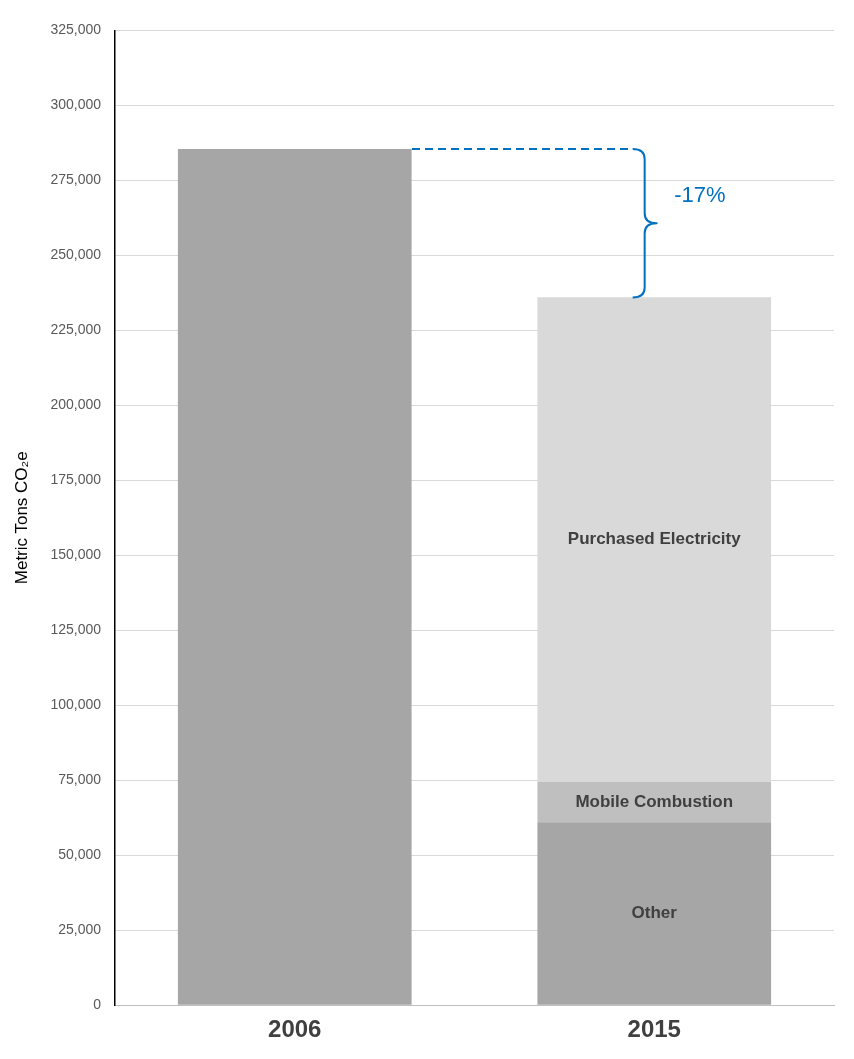 Image resolution: width=854 pixels, height=1059 pixels. What do you see at coordinates (654, 913) in the screenshot?
I see `series-label: Other` at bounding box center [654, 913].